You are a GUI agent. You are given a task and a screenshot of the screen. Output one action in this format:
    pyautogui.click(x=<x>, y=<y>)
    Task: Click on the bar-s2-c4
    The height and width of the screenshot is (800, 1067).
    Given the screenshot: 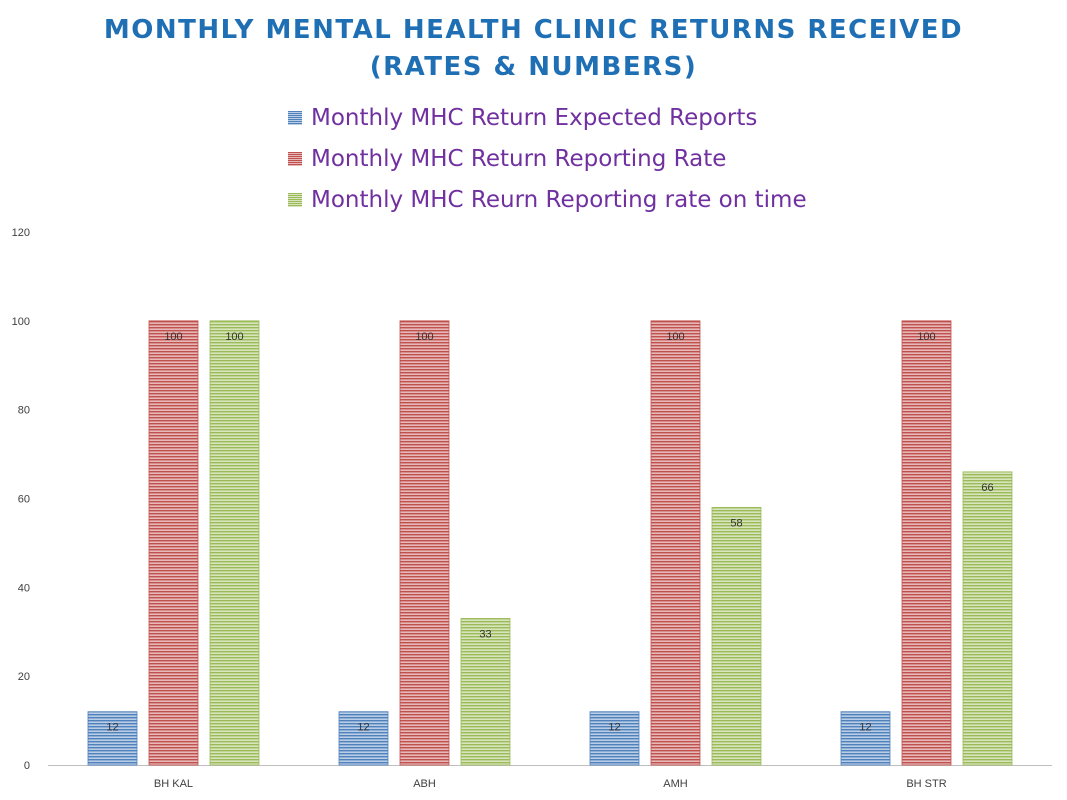 What is the action you would take?
    pyautogui.click(x=926, y=543)
    